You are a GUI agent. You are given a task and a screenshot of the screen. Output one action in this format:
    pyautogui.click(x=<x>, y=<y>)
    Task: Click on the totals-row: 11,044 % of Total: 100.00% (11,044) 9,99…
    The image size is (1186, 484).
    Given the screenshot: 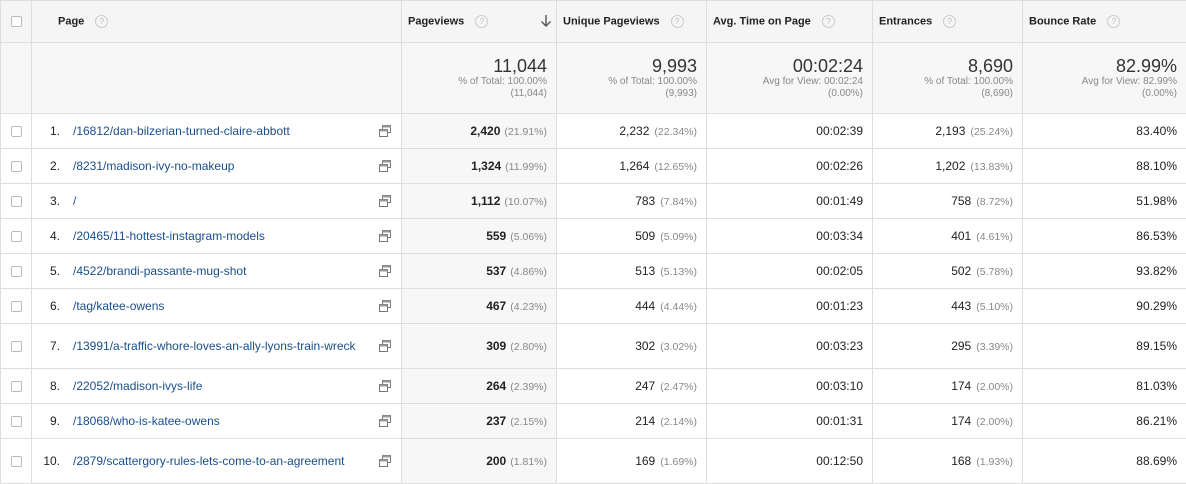 What is the action you would take?
    pyautogui.click(x=593, y=78)
    